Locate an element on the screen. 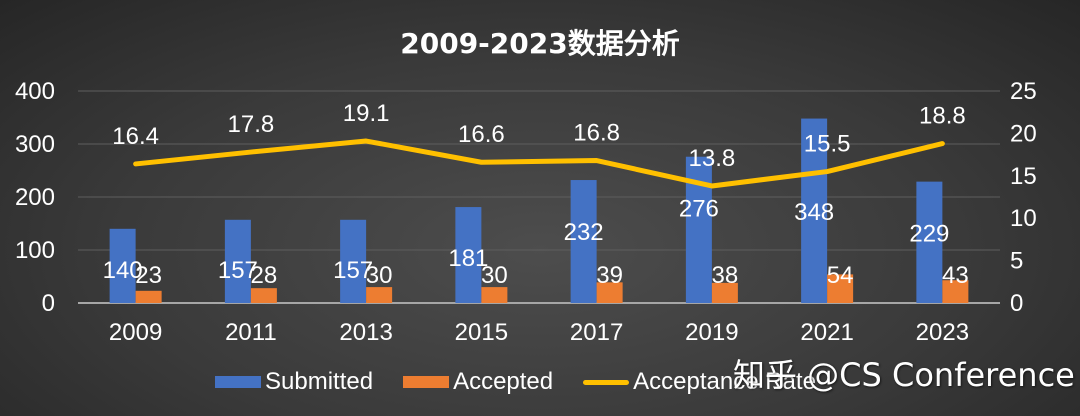 This screenshot has height=416, width=1080. data-label-submitted: 232 is located at coordinates (584, 232).